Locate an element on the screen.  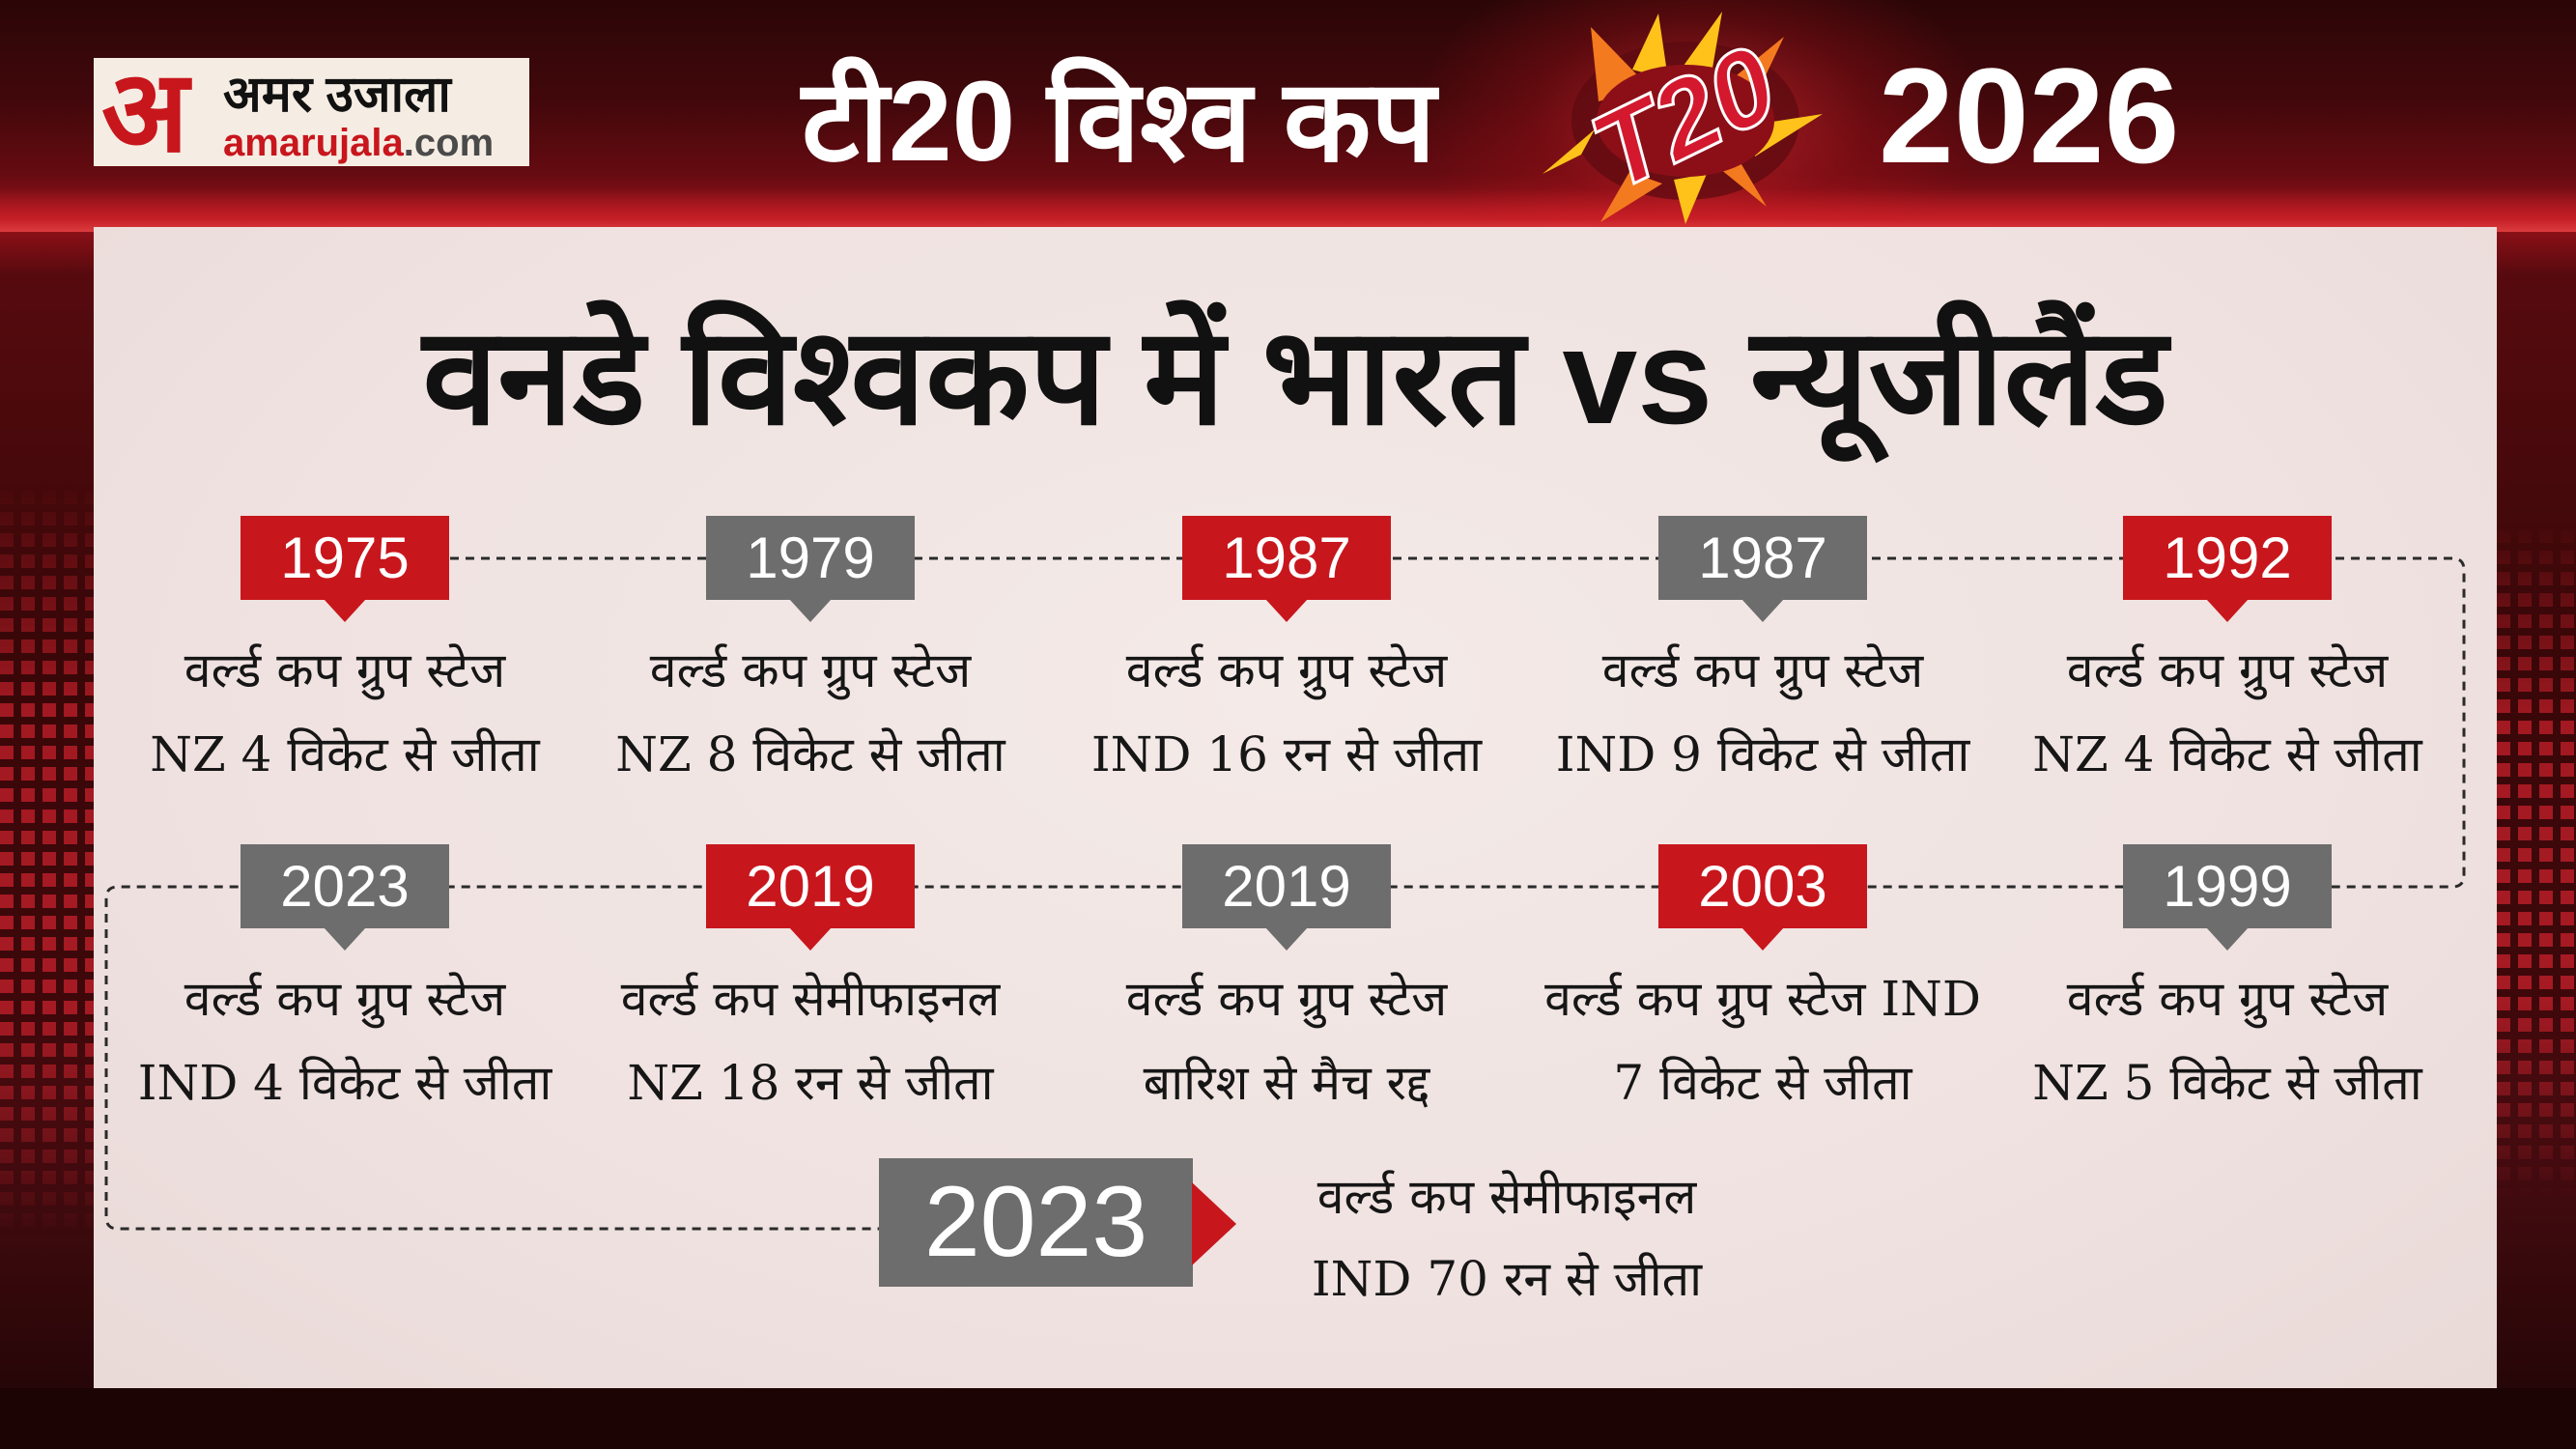
logo-mark: अ is located at coordinates (145, 112).